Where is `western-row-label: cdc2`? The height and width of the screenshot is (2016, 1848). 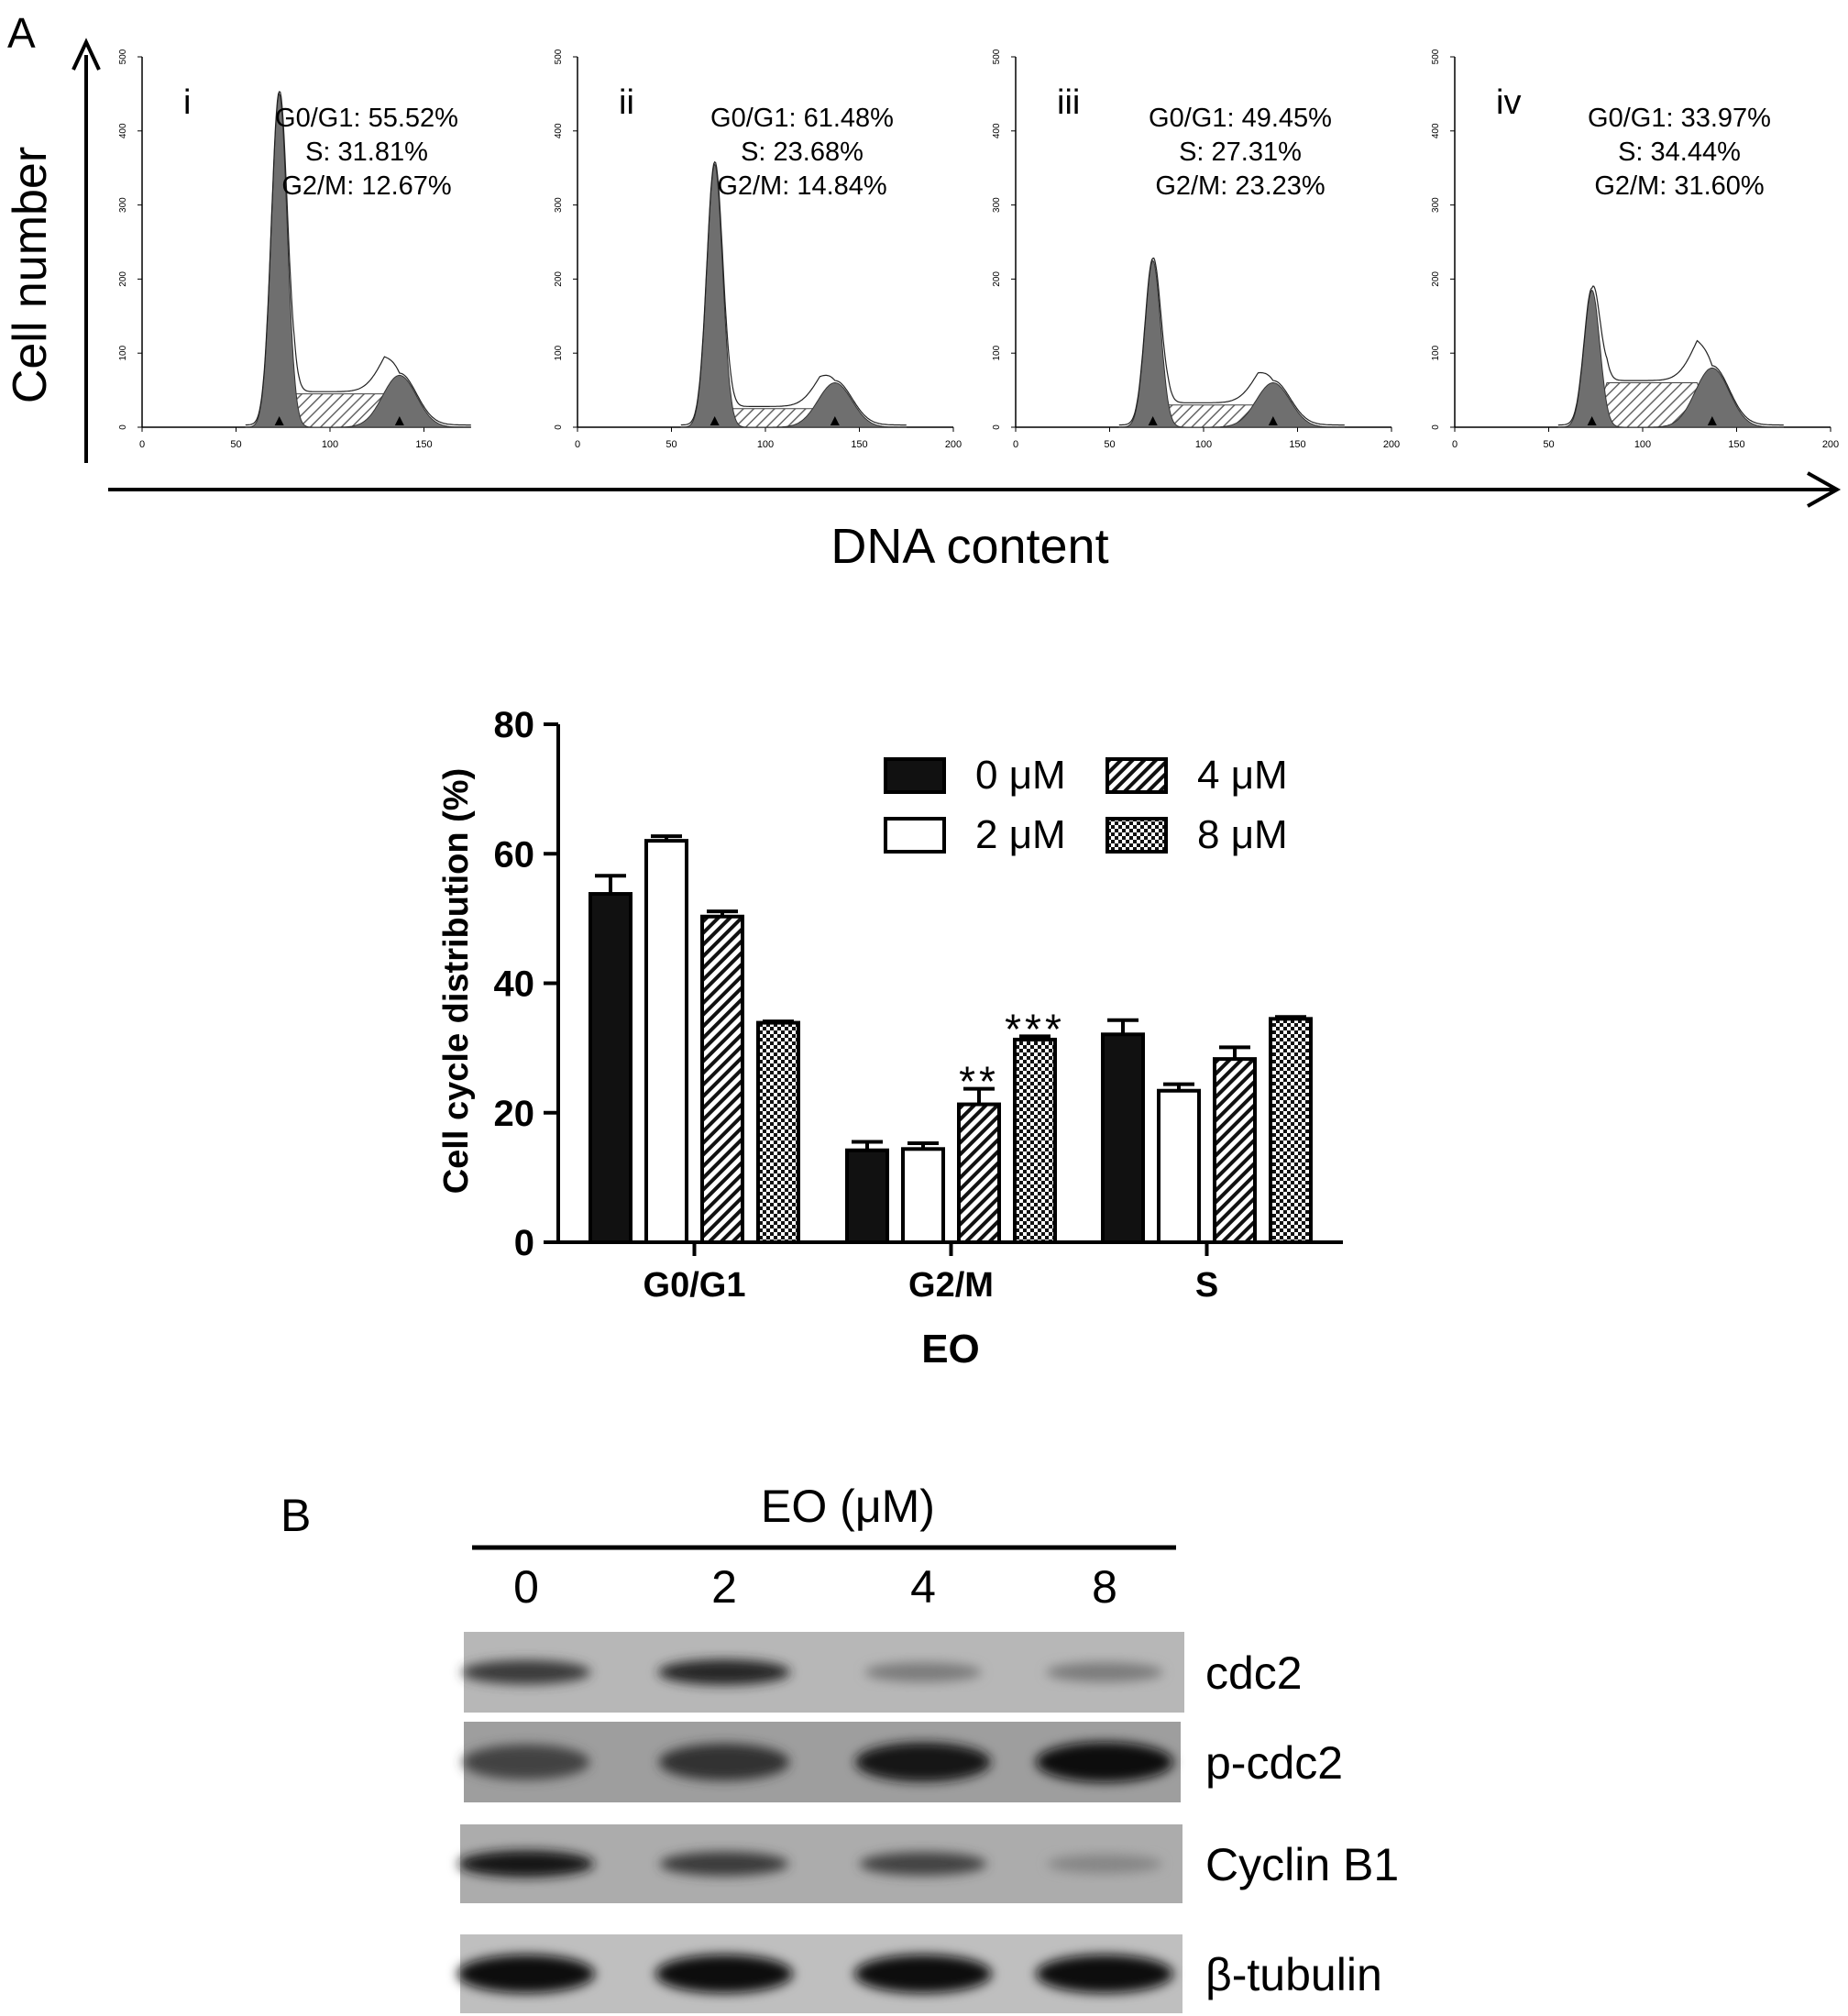 western-row-label: cdc2 is located at coordinates (1254, 1673).